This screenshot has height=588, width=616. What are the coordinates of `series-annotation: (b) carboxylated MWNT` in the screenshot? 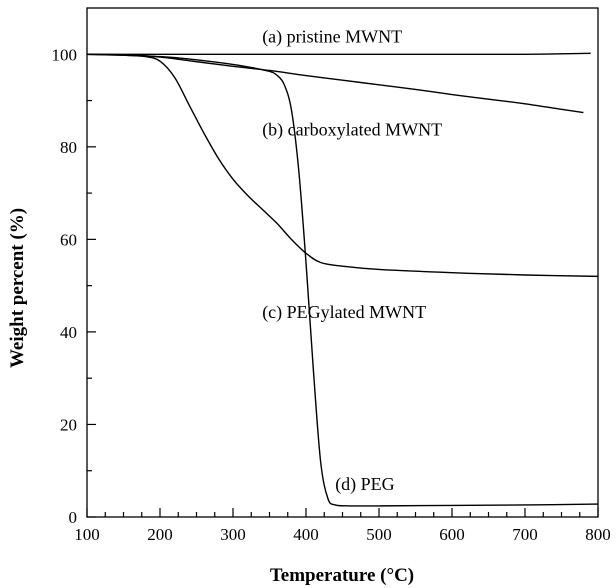 It's located at (352, 129).